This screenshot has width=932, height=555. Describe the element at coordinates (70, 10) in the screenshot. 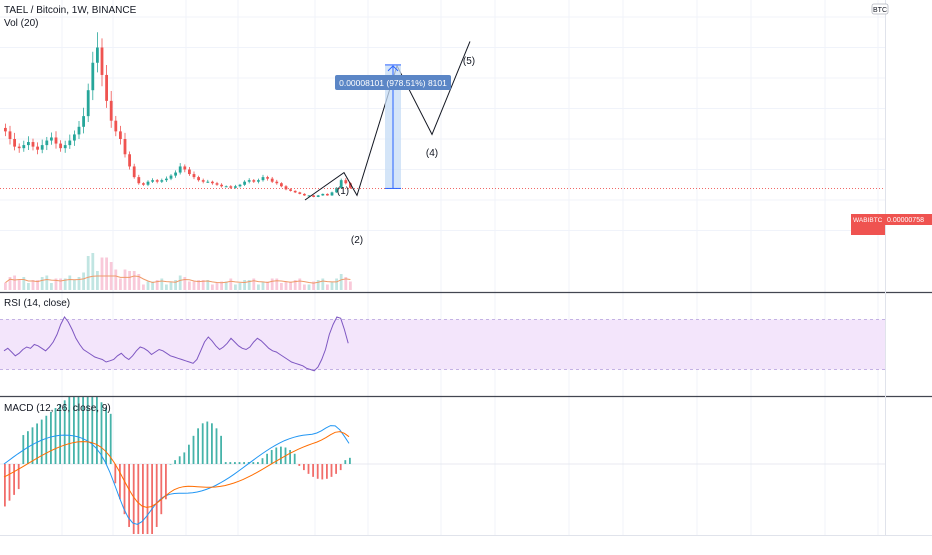

I see `symbol-title: TAEL / Bitcoin, 1W, BINANCE` at that location.